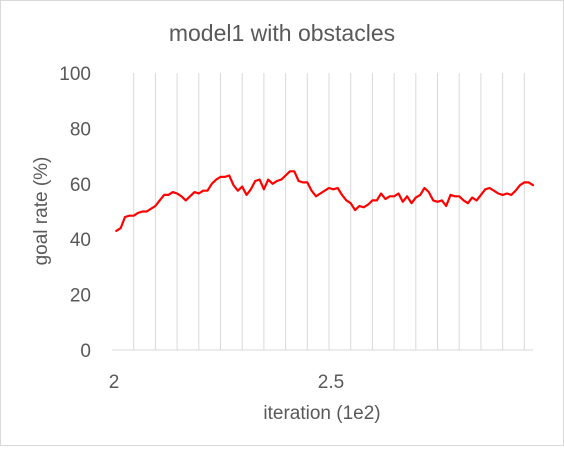  I want to click on y-tick-label: 20, so click(80, 296).